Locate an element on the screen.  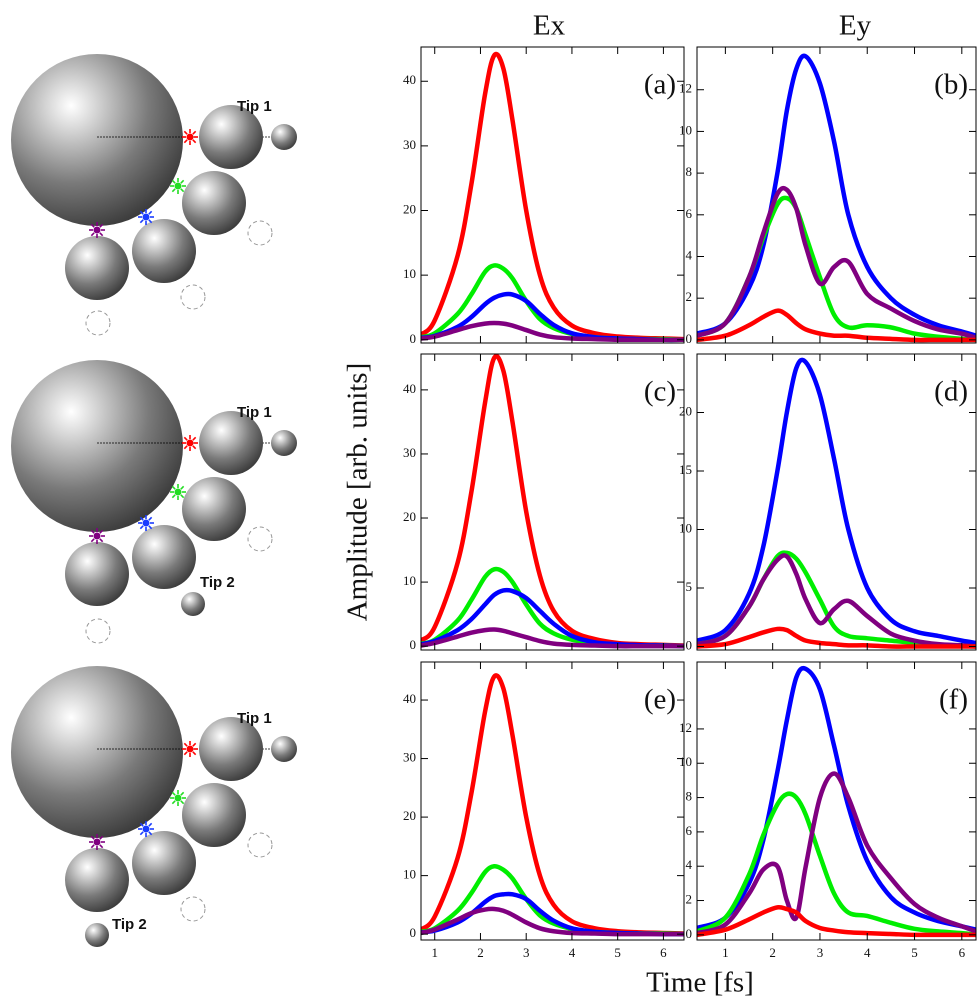
panel-label: (a) is located at coordinates (660, 85).